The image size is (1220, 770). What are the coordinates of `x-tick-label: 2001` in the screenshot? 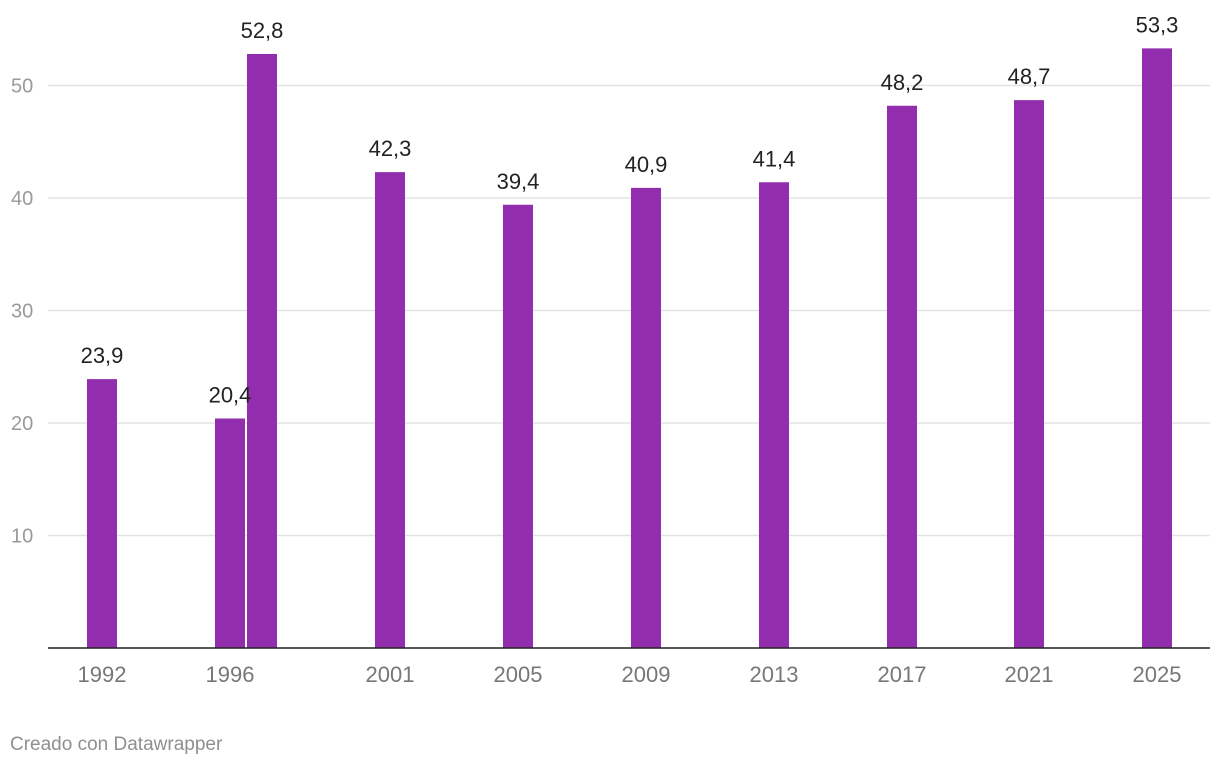 It's located at (390, 674).